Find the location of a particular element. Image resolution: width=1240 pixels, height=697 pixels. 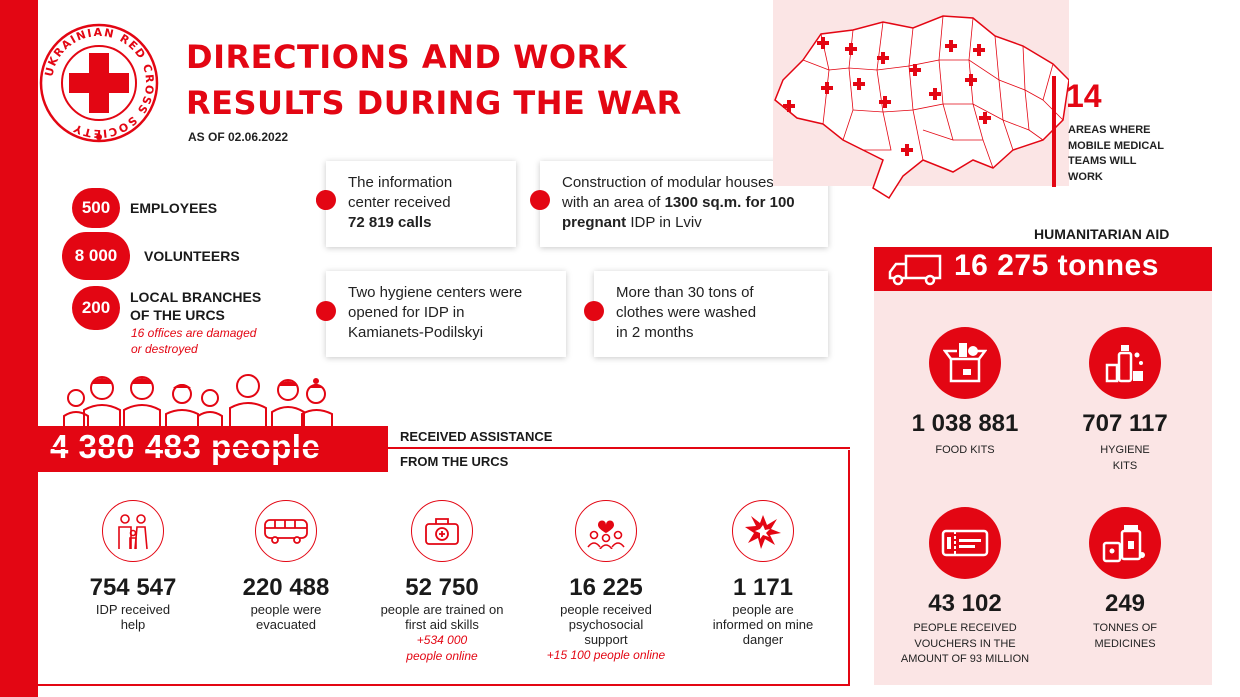

explosion-icon is located at coordinates (763, 531).